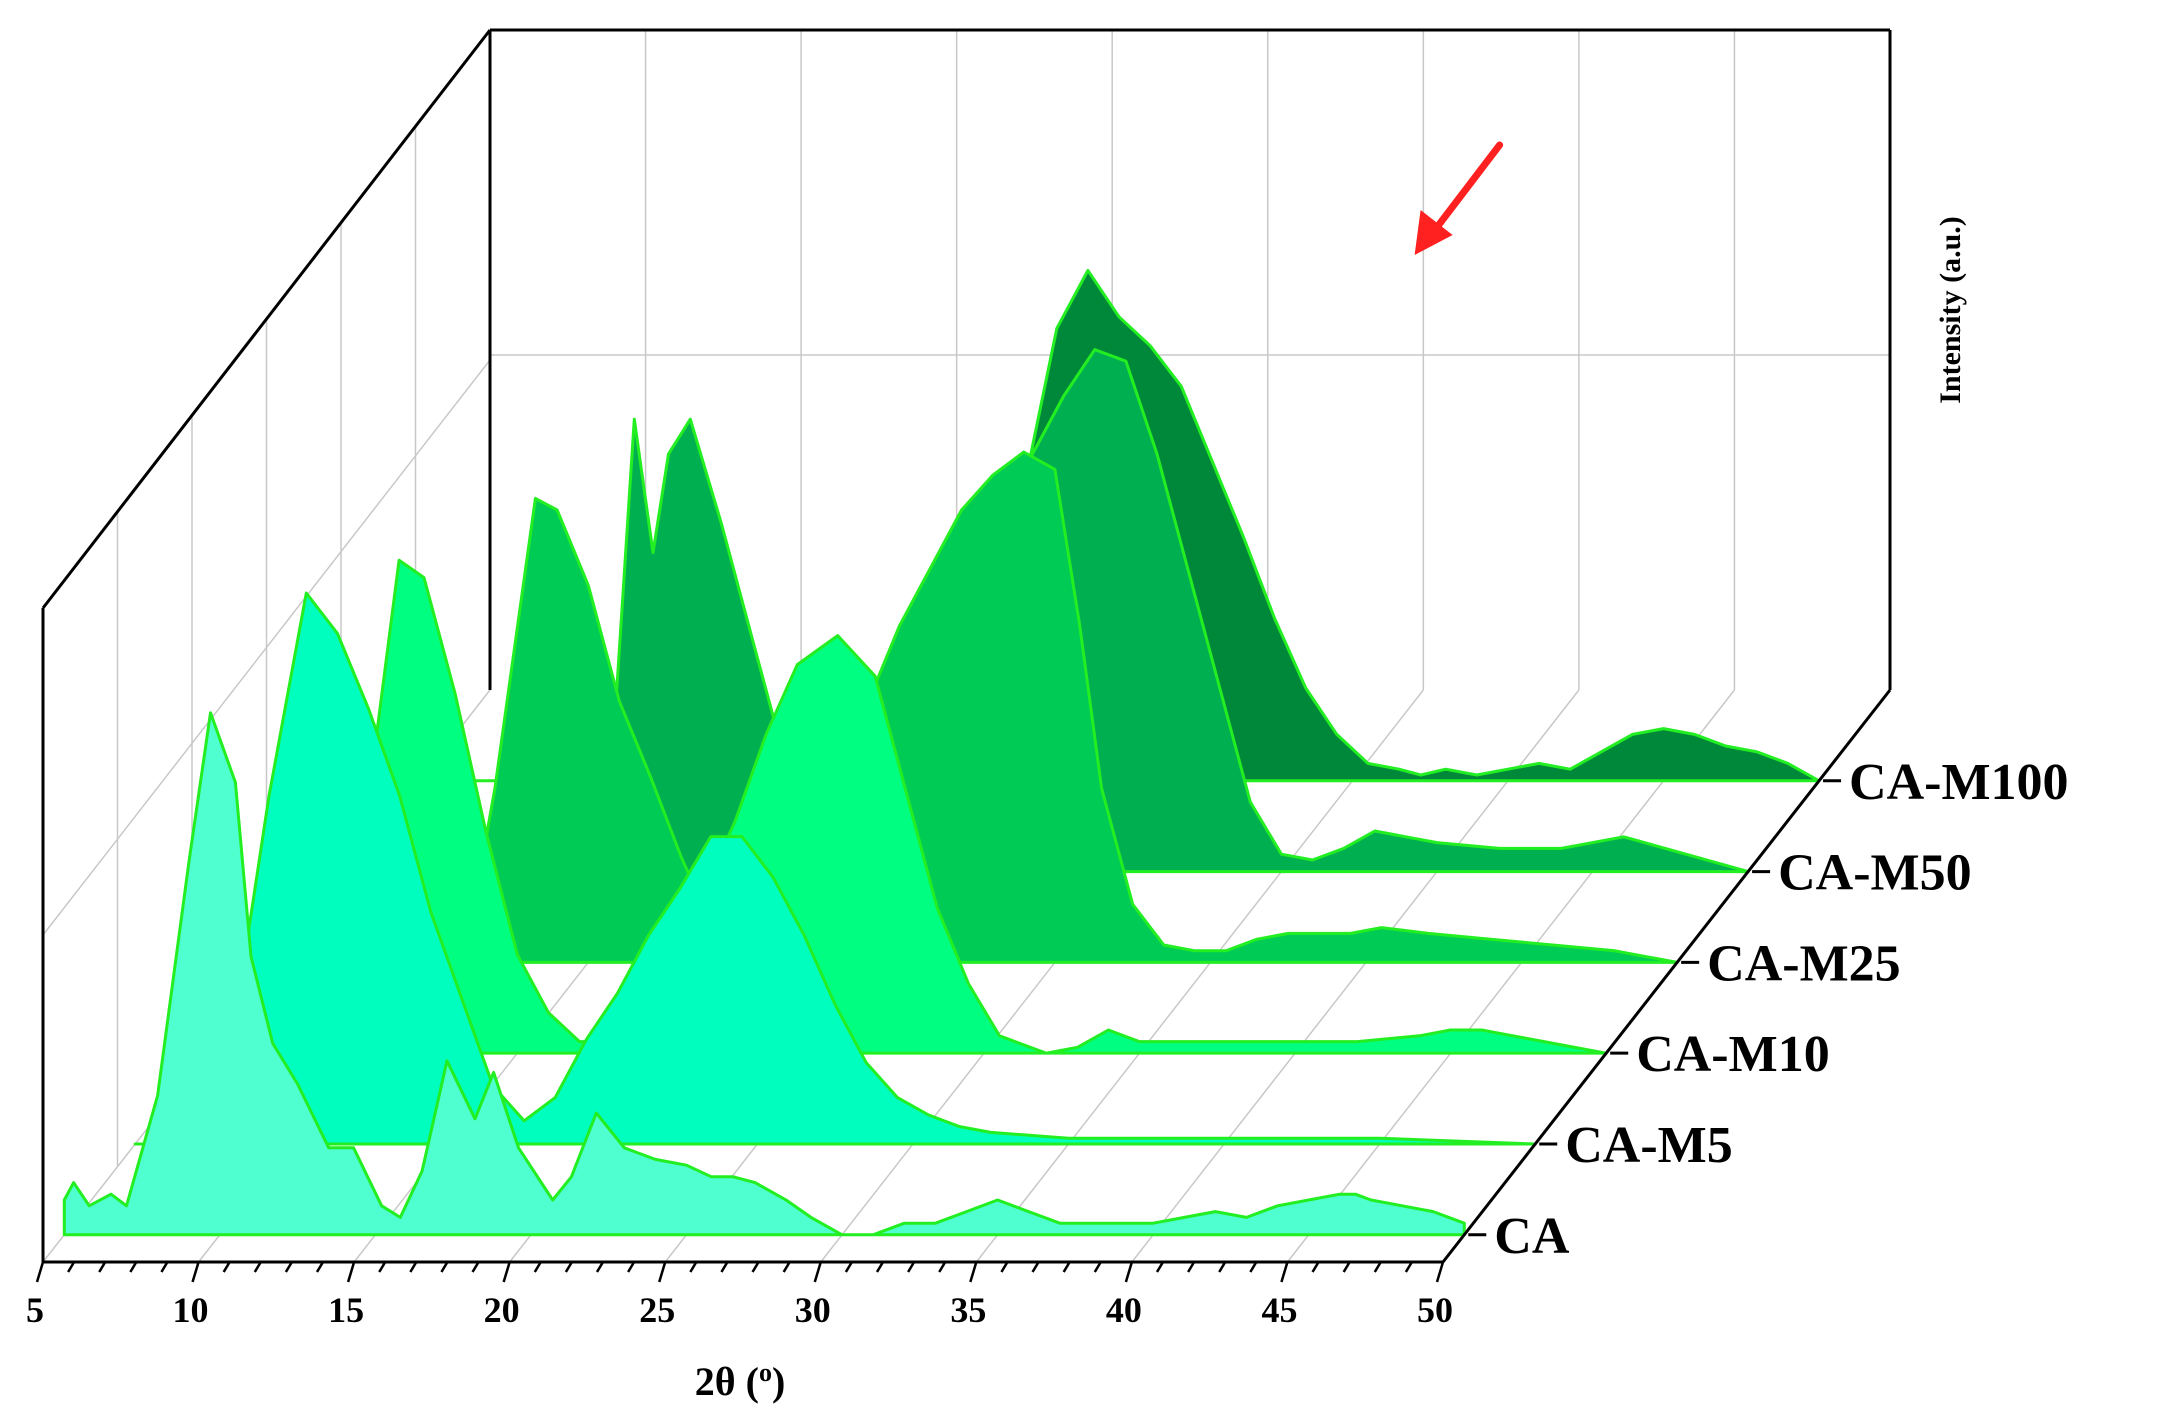  Describe the element at coordinates (502, 1310) in the screenshot. I see `x-tick-label: 20` at that location.